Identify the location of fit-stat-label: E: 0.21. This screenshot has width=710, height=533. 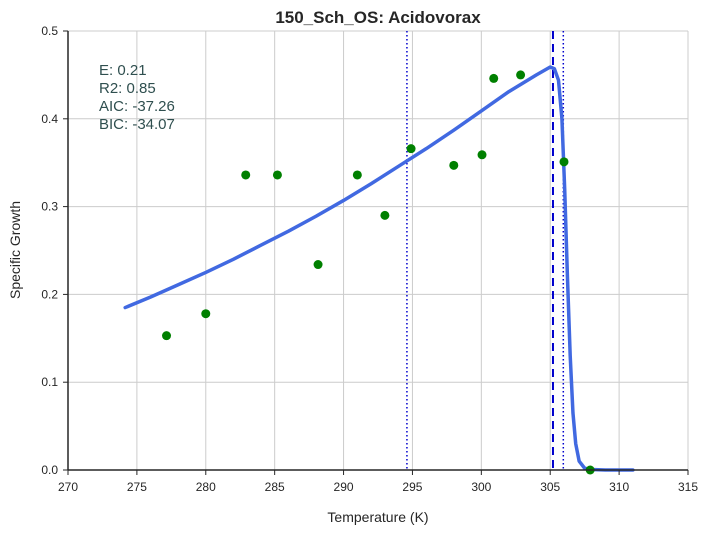
(123, 70).